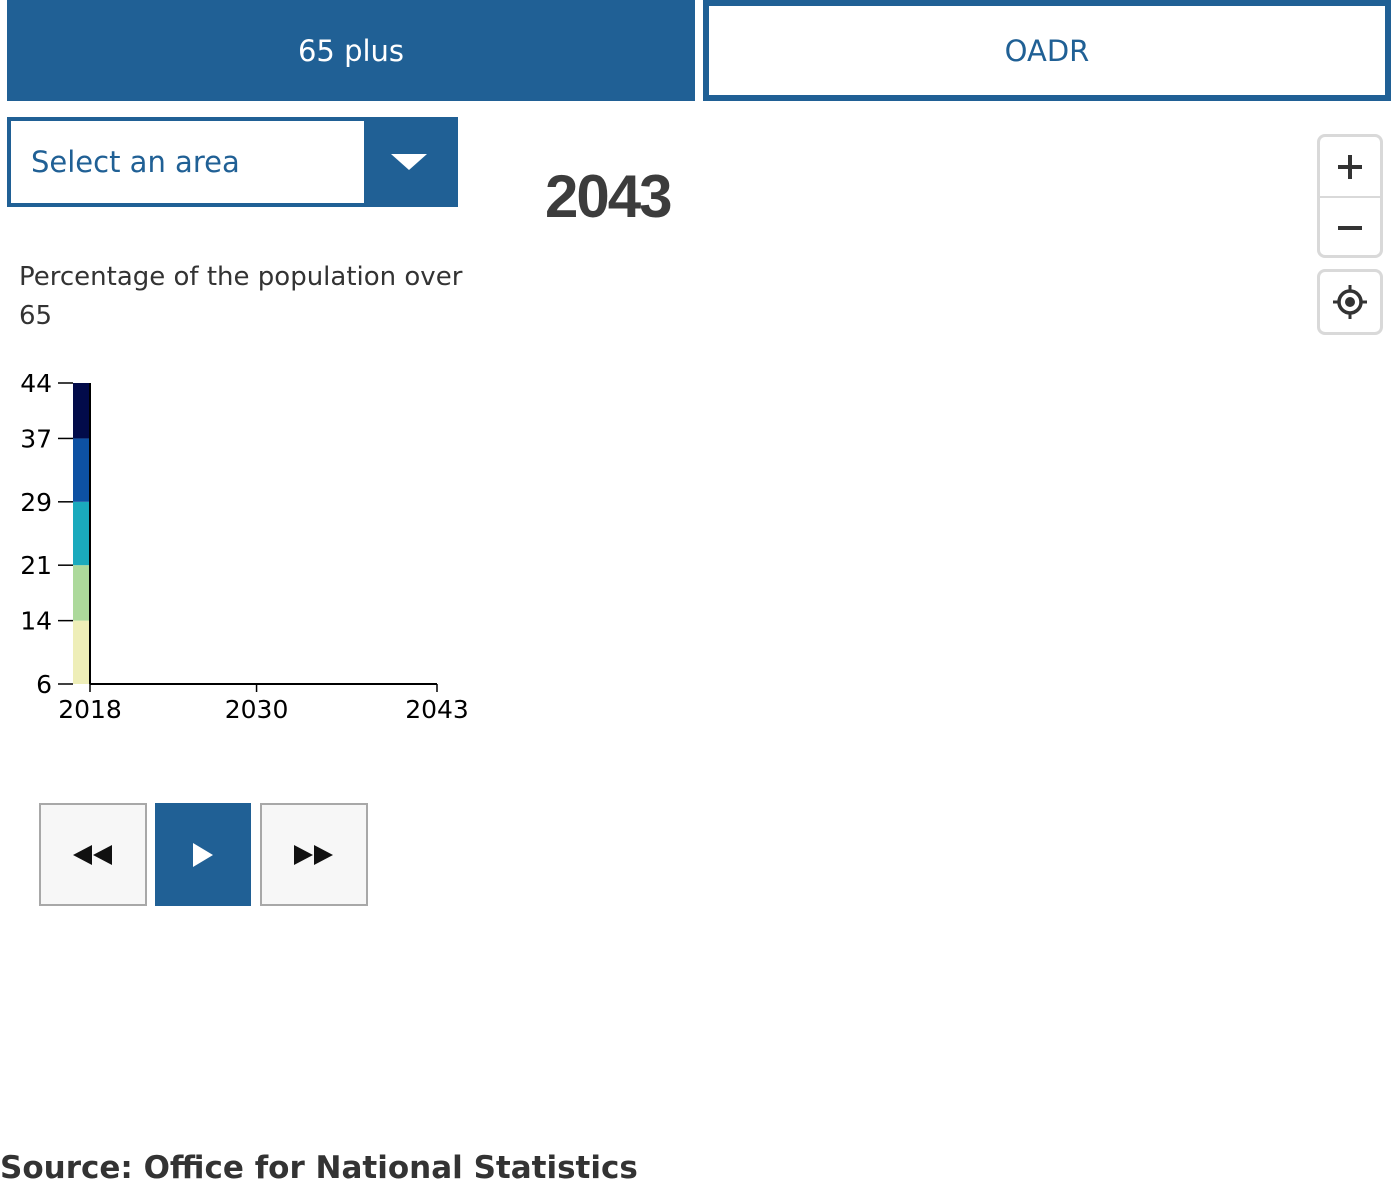 This screenshot has width=1391, height=1186. I want to click on y-tick-label: 14, so click(36, 621).